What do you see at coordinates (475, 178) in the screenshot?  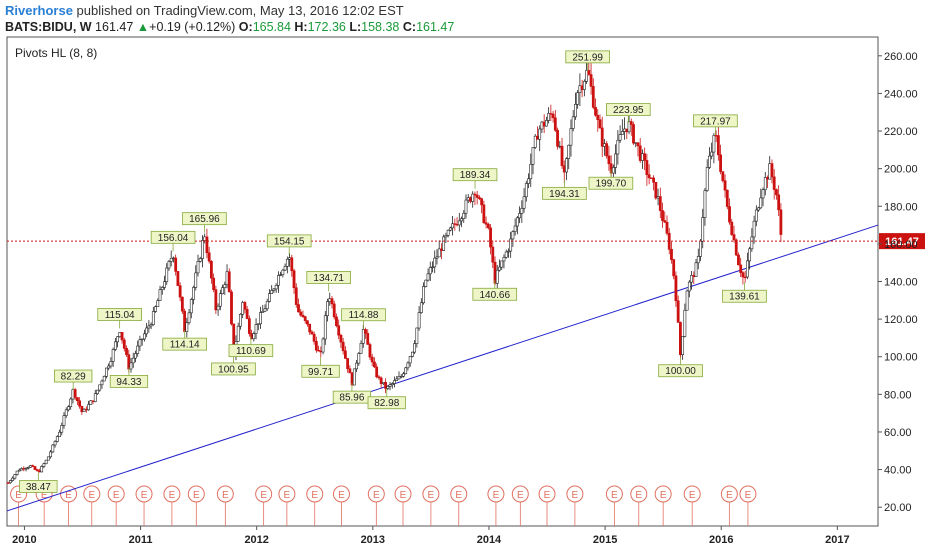 I see `pivot-label: 189.34` at bounding box center [475, 178].